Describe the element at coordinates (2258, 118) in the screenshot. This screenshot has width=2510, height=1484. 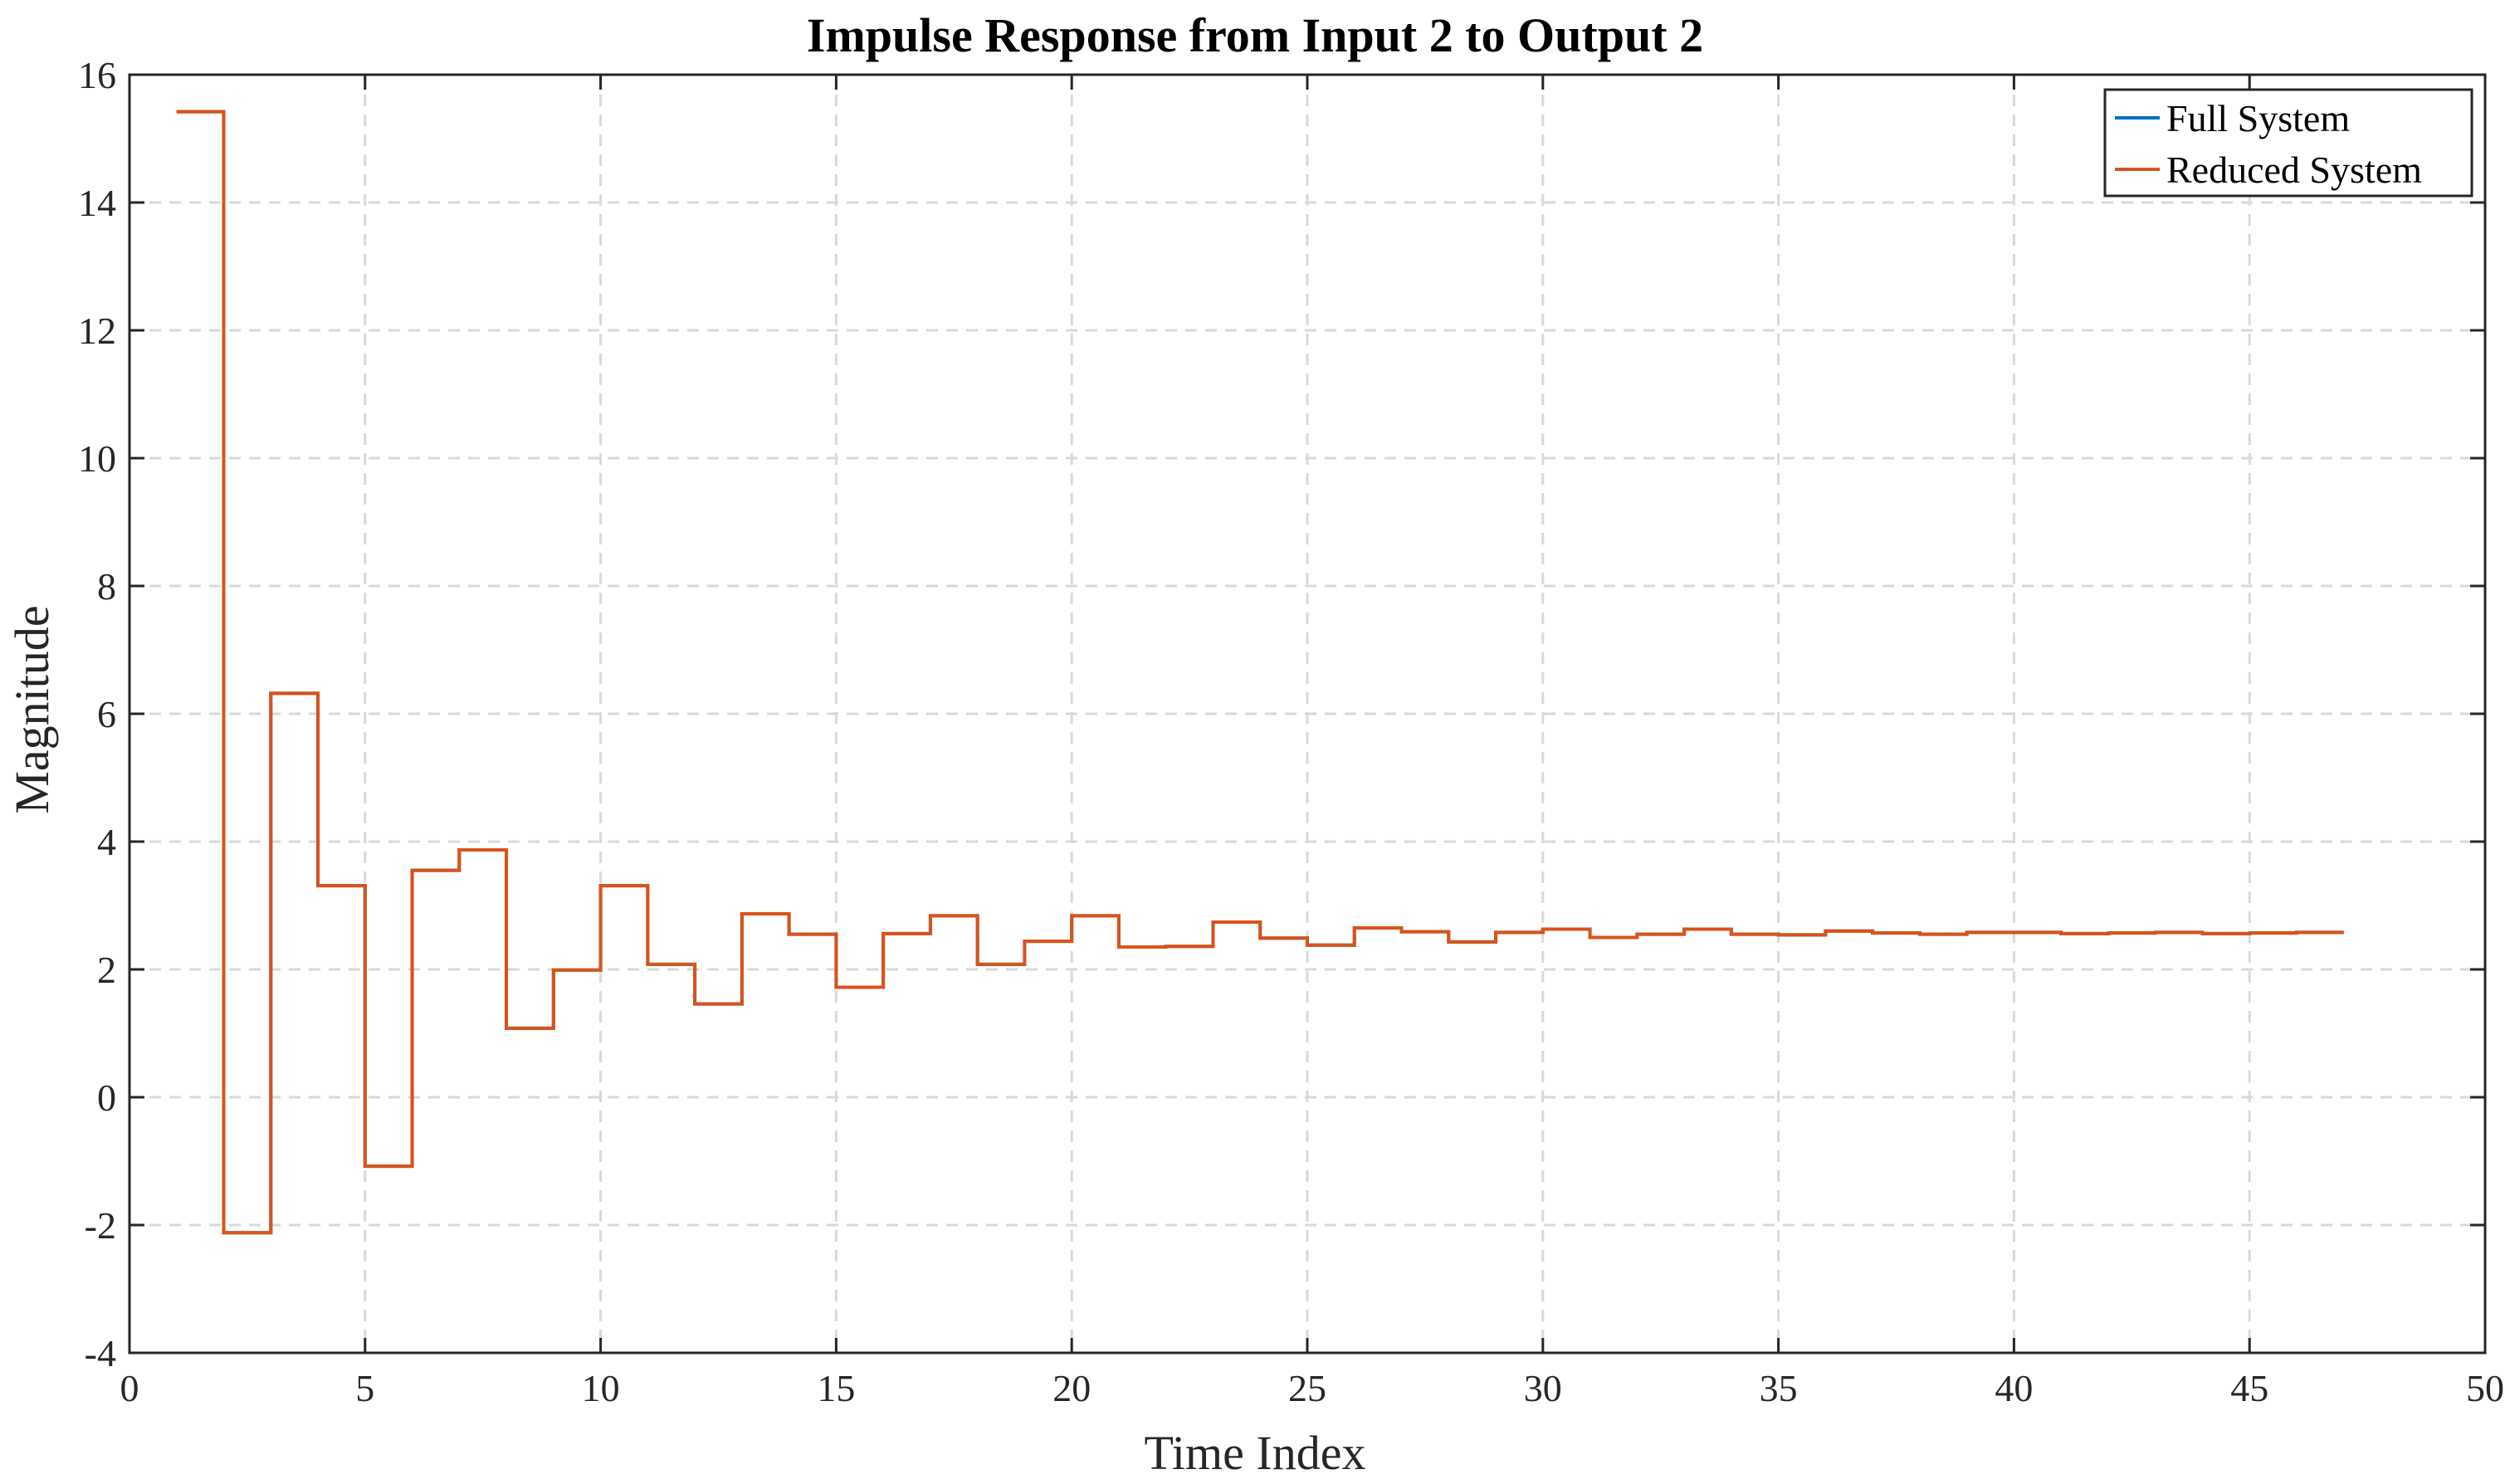
I see `legend-label: Full System` at that location.